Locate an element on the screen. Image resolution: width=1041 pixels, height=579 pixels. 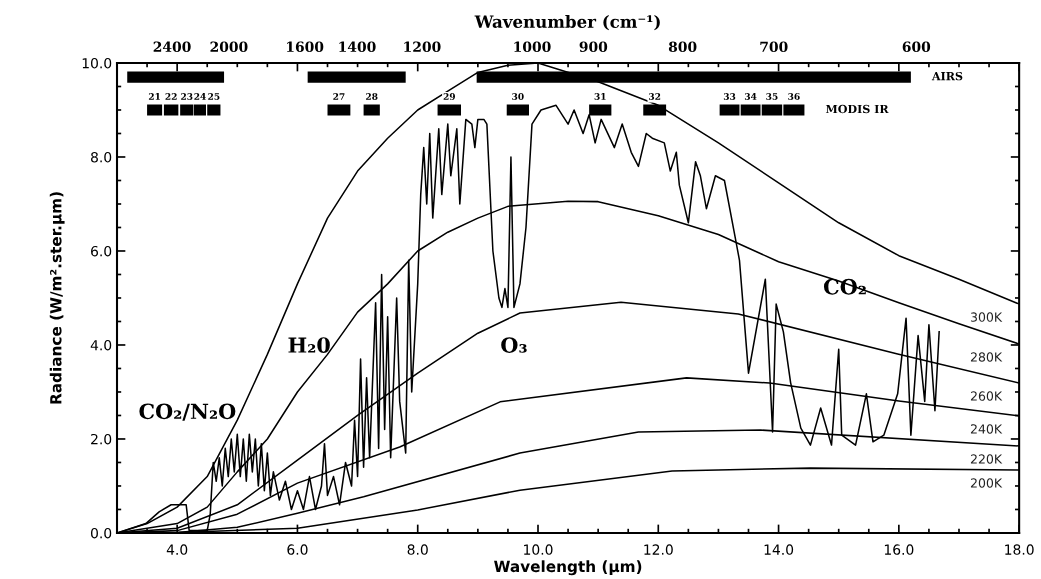
annotation: CO₂/N₂O is located at coordinates (187, 412).